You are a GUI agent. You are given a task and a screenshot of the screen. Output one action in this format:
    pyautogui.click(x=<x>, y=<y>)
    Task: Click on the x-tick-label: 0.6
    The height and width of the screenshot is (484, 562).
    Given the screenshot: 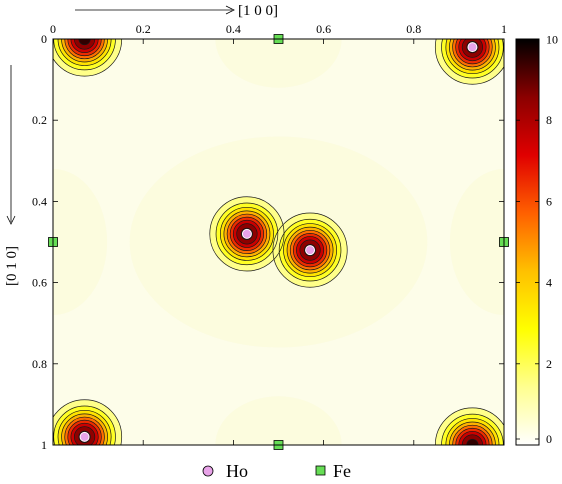 What is the action you would take?
    pyautogui.click(x=323, y=29)
    